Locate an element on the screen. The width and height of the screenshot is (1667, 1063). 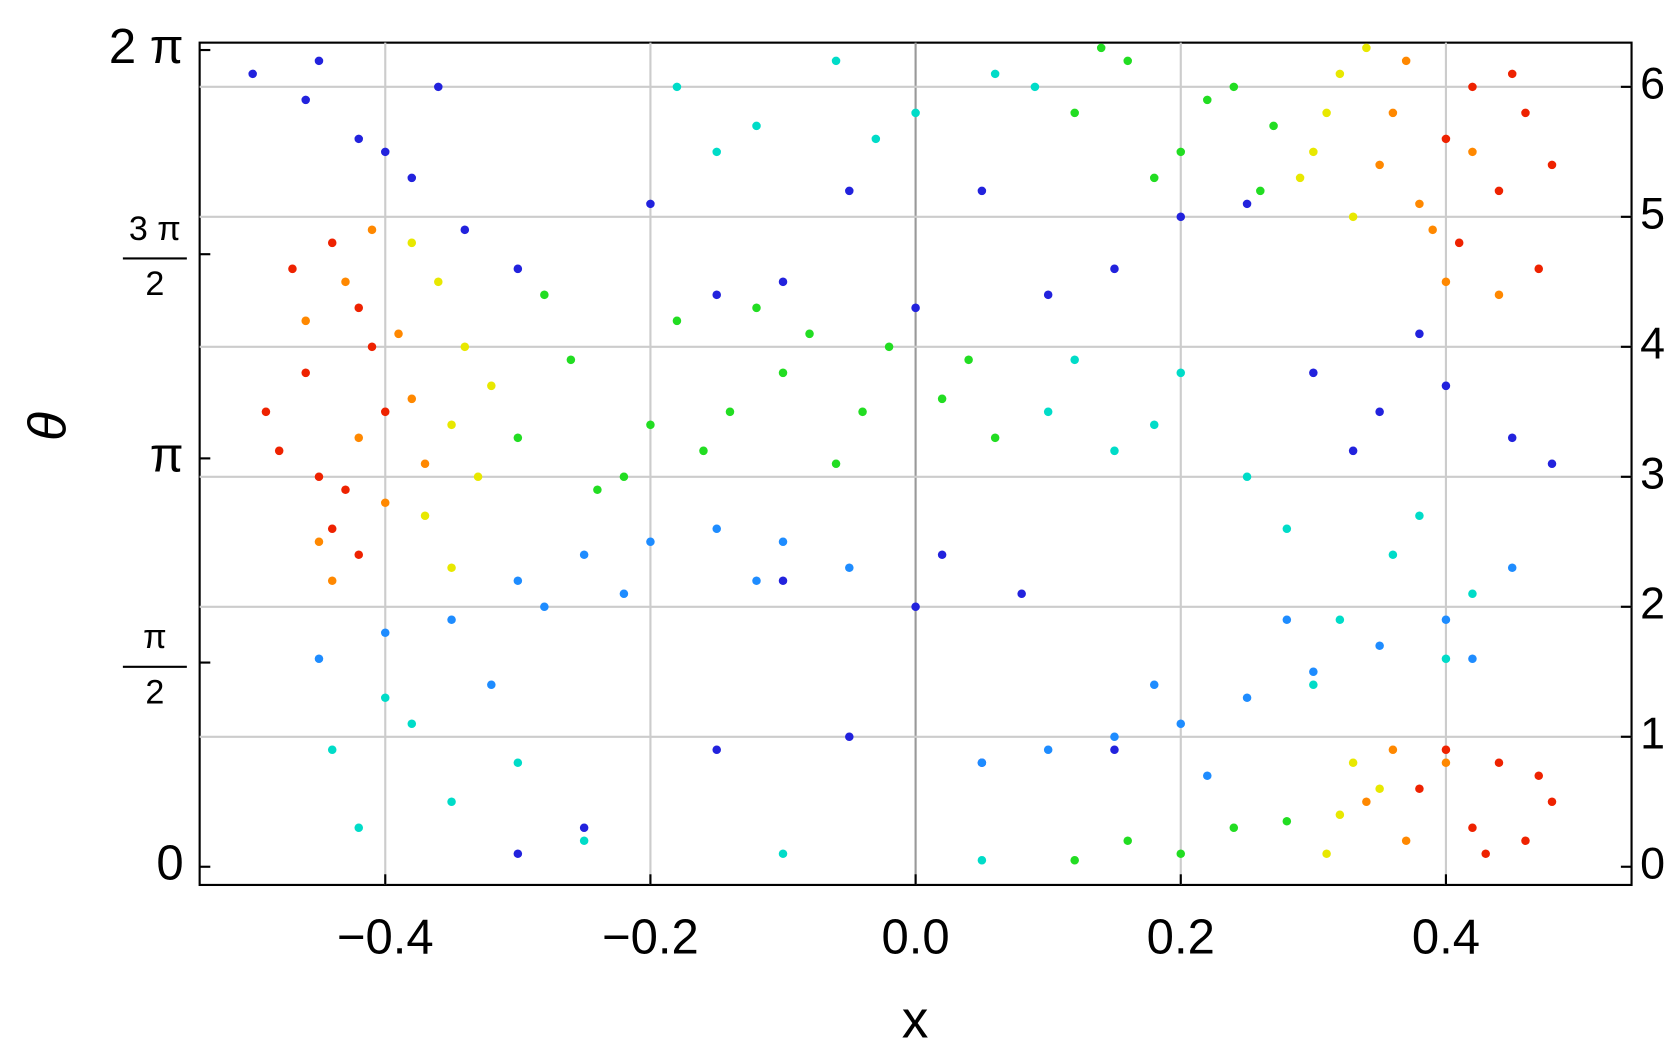
x-tick-label: −0.4 is located at coordinates (385, 937).